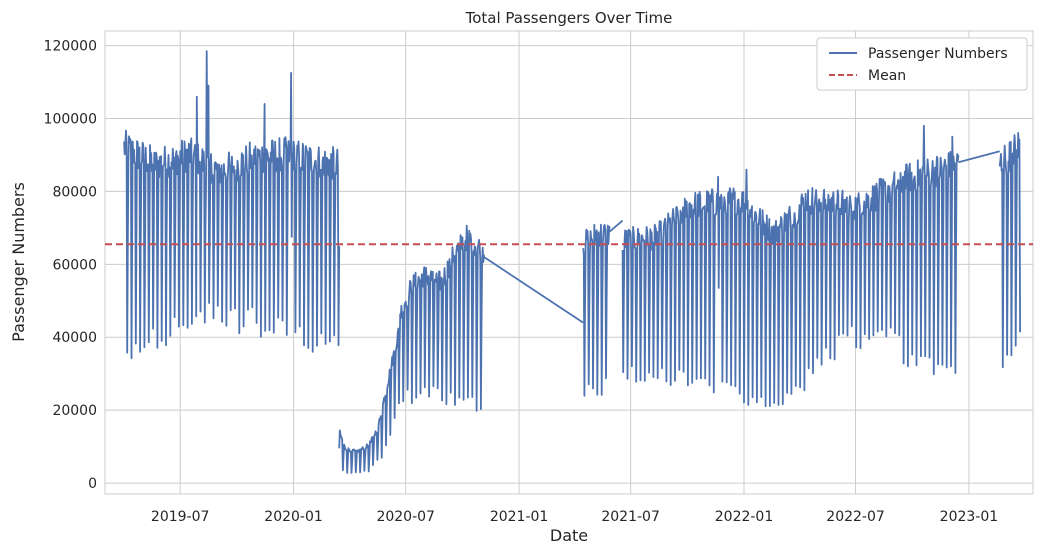  What do you see at coordinates (180, 517) in the screenshot?
I see `x-tick-label: 2019-07` at bounding box center [180, 517].